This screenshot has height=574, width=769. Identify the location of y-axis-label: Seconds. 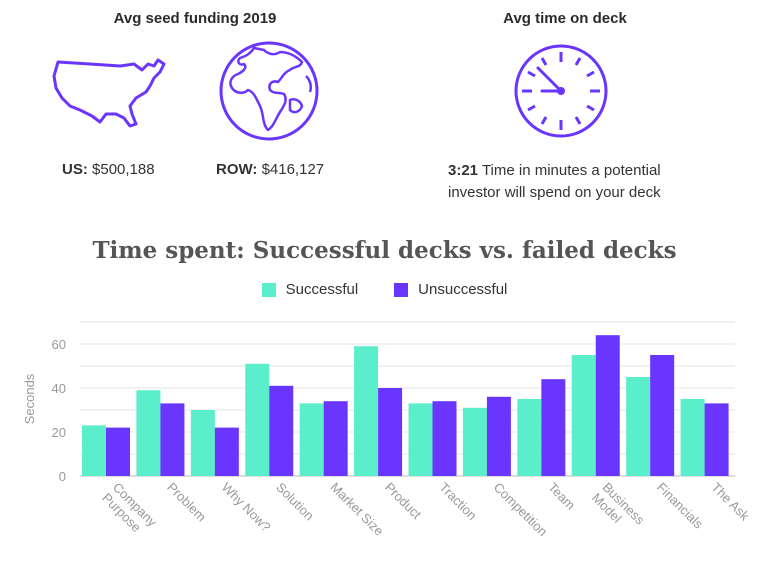
(29, 398).